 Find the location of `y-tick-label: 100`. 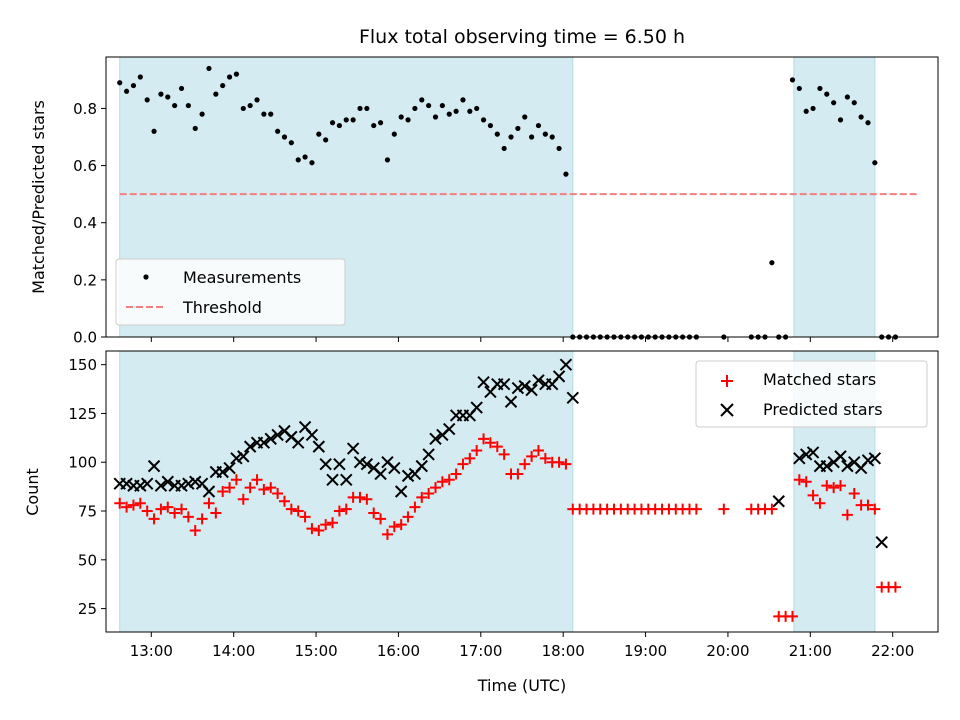

y-tick-label: 100 is located at coordinates (82, 463).